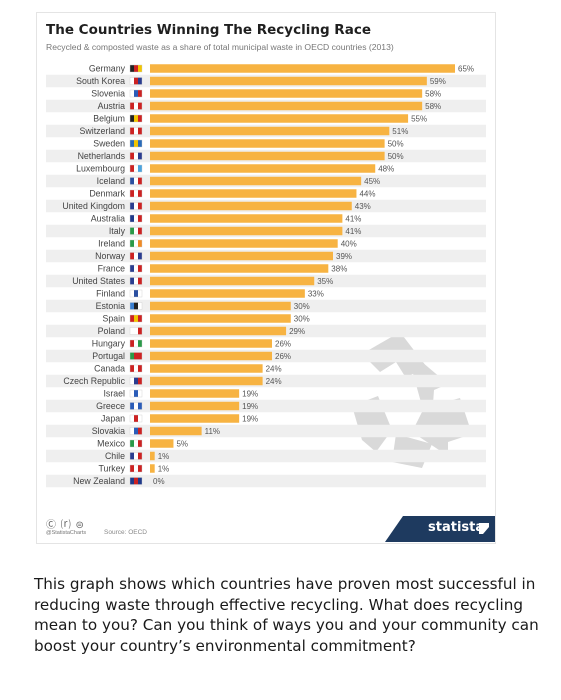 Image resolution: width=561 pixels, height=700 pixels. I want to click on value-label: 59%, so click(438, 81).